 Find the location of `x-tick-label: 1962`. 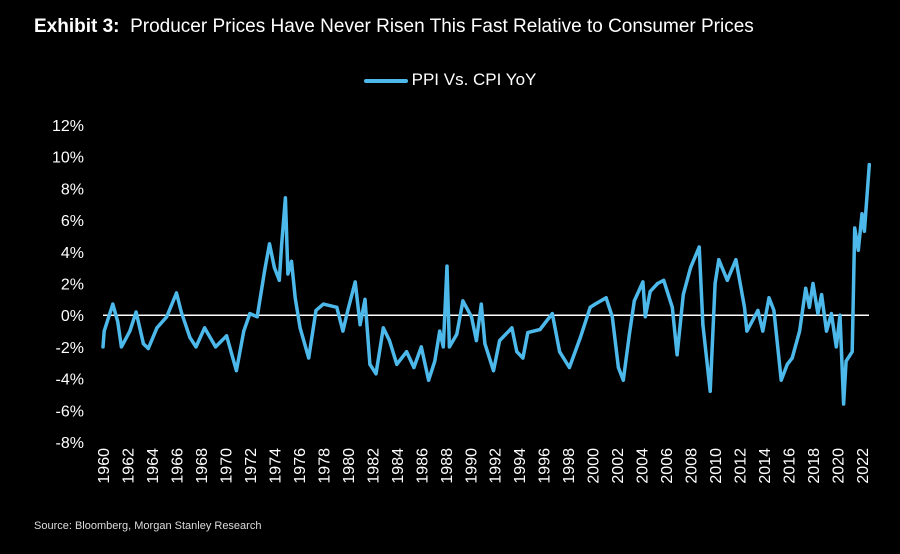

x-tick-label: 1962 is located at coordinates (128, 466).